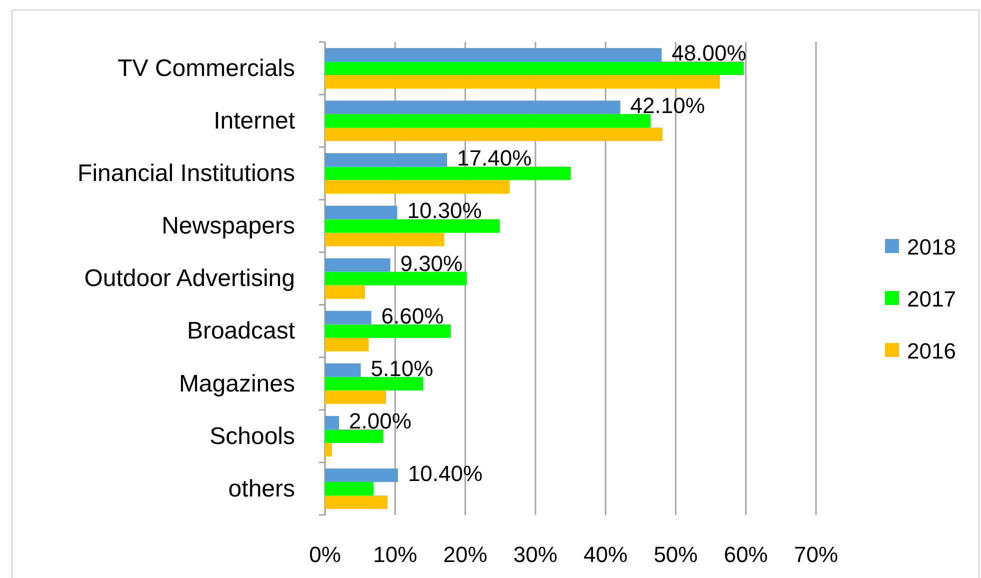 The height and width of the screenshot is (578, 981). What do you see at coordinates (494, 158) in the screenshot?
I see `data-label: 17.40%` at bounding box center [494, 158].